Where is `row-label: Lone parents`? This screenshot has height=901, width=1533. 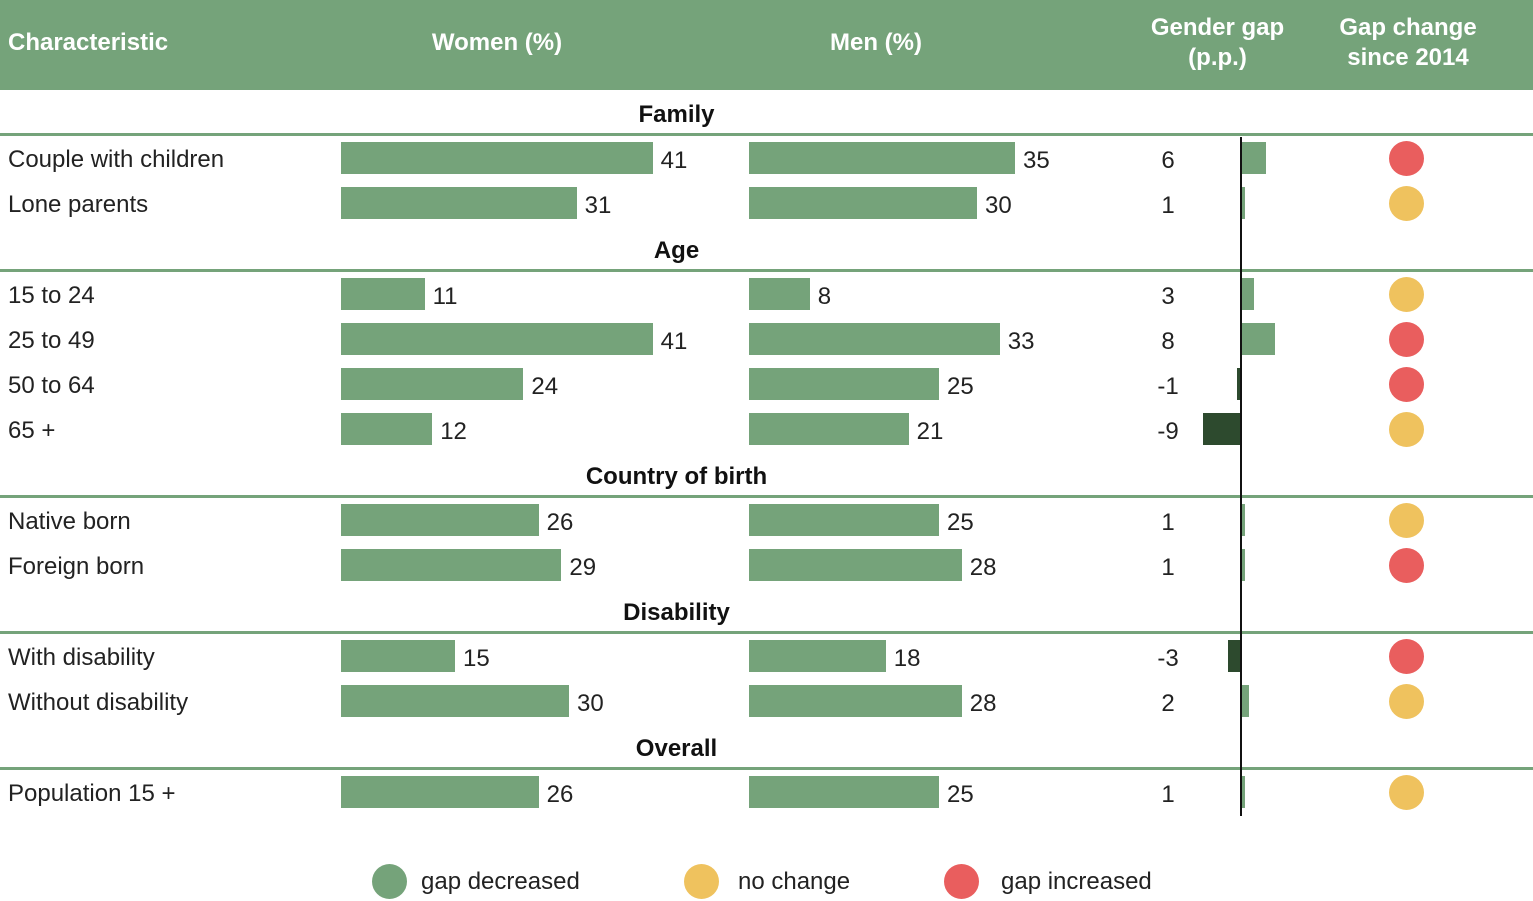
row-label: Lone parents is located at coordinates (78, 204).